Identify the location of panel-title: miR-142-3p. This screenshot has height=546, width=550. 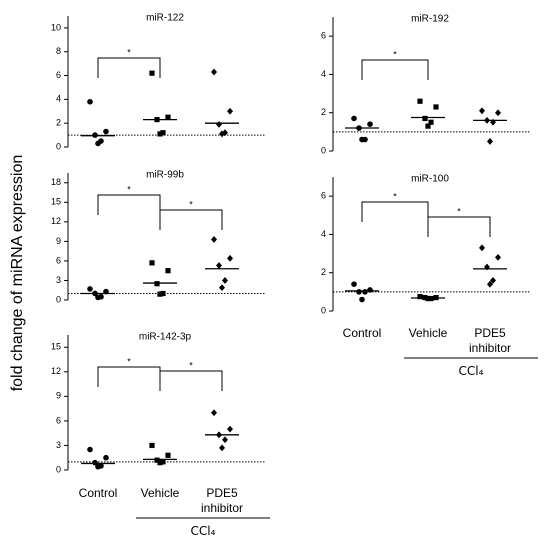
(165, 337).